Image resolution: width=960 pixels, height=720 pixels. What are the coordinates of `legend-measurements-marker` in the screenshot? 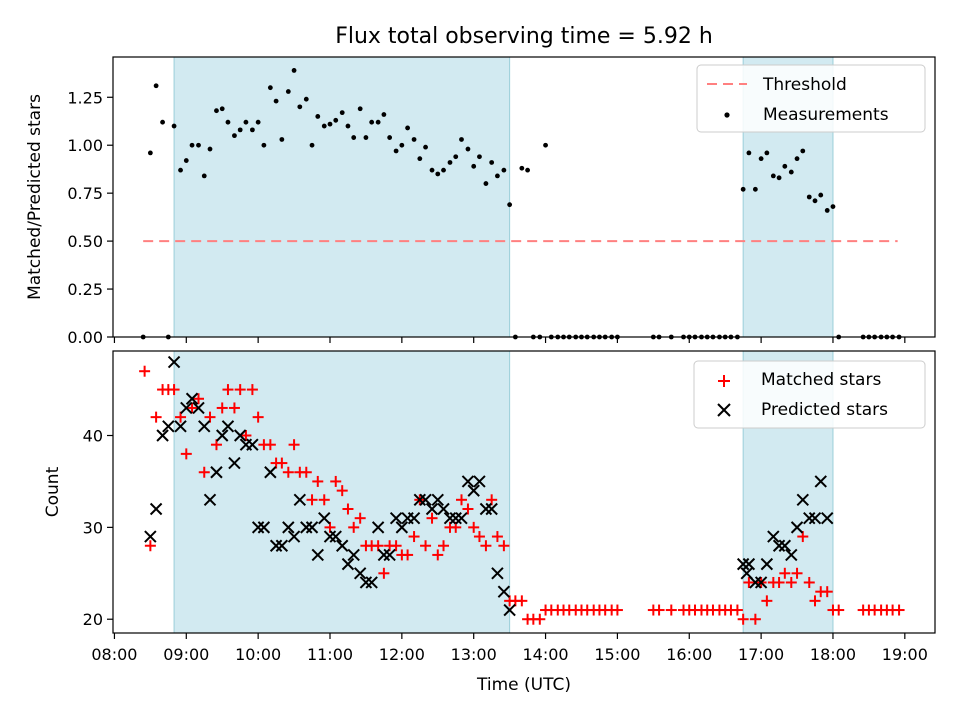 It's located at (727, 115).